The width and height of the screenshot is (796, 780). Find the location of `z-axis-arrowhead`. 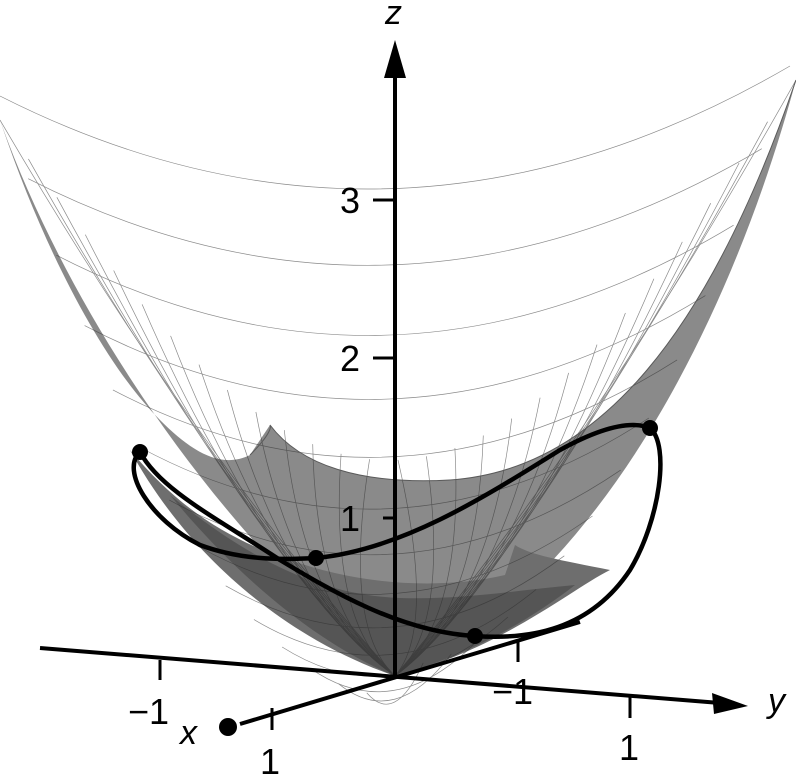

z-axis-arrowhead is located at coordinates (395, 59).